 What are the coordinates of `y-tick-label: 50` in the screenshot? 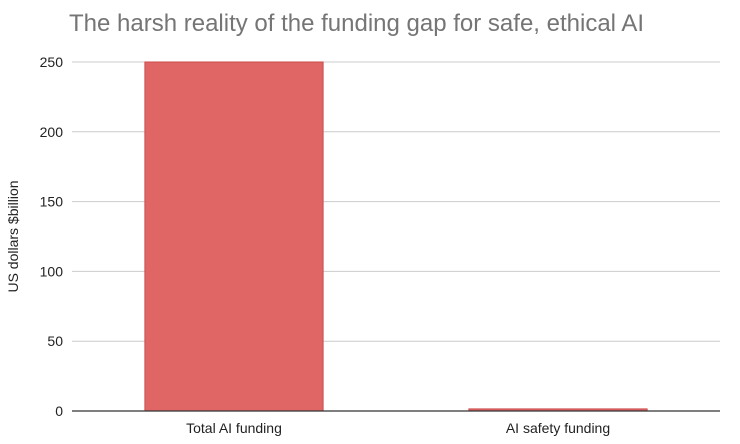 It's located at (55, 341).